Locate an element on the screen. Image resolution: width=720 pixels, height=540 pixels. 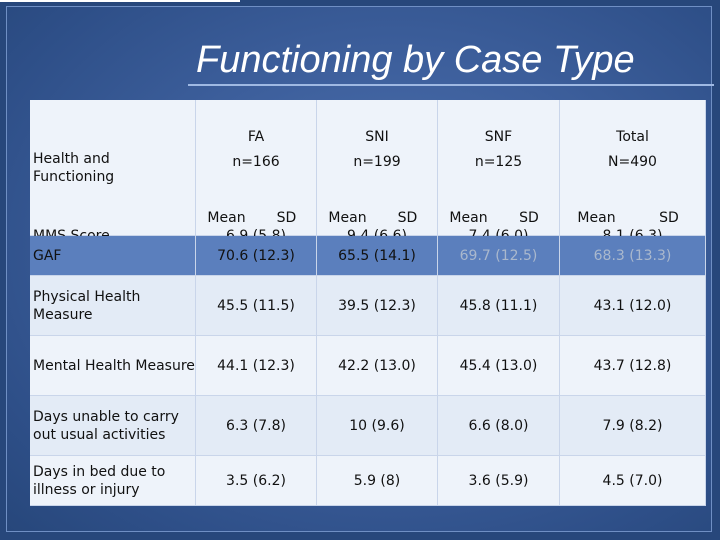
row-label: GAF is located at coordinates (113, 256).